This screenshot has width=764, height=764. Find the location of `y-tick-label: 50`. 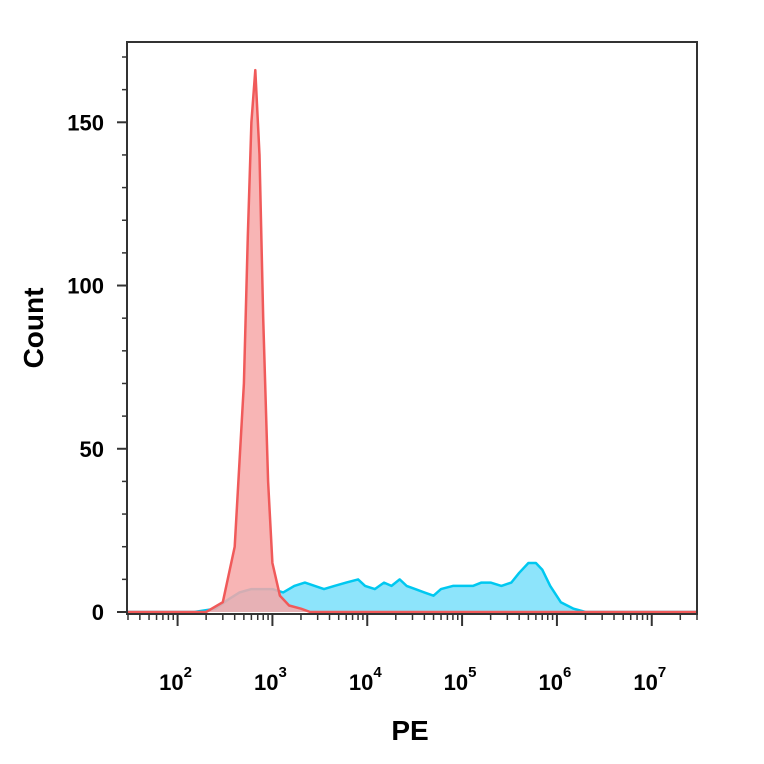

y-tick-label: 50 is located at coordinates (92, 449).